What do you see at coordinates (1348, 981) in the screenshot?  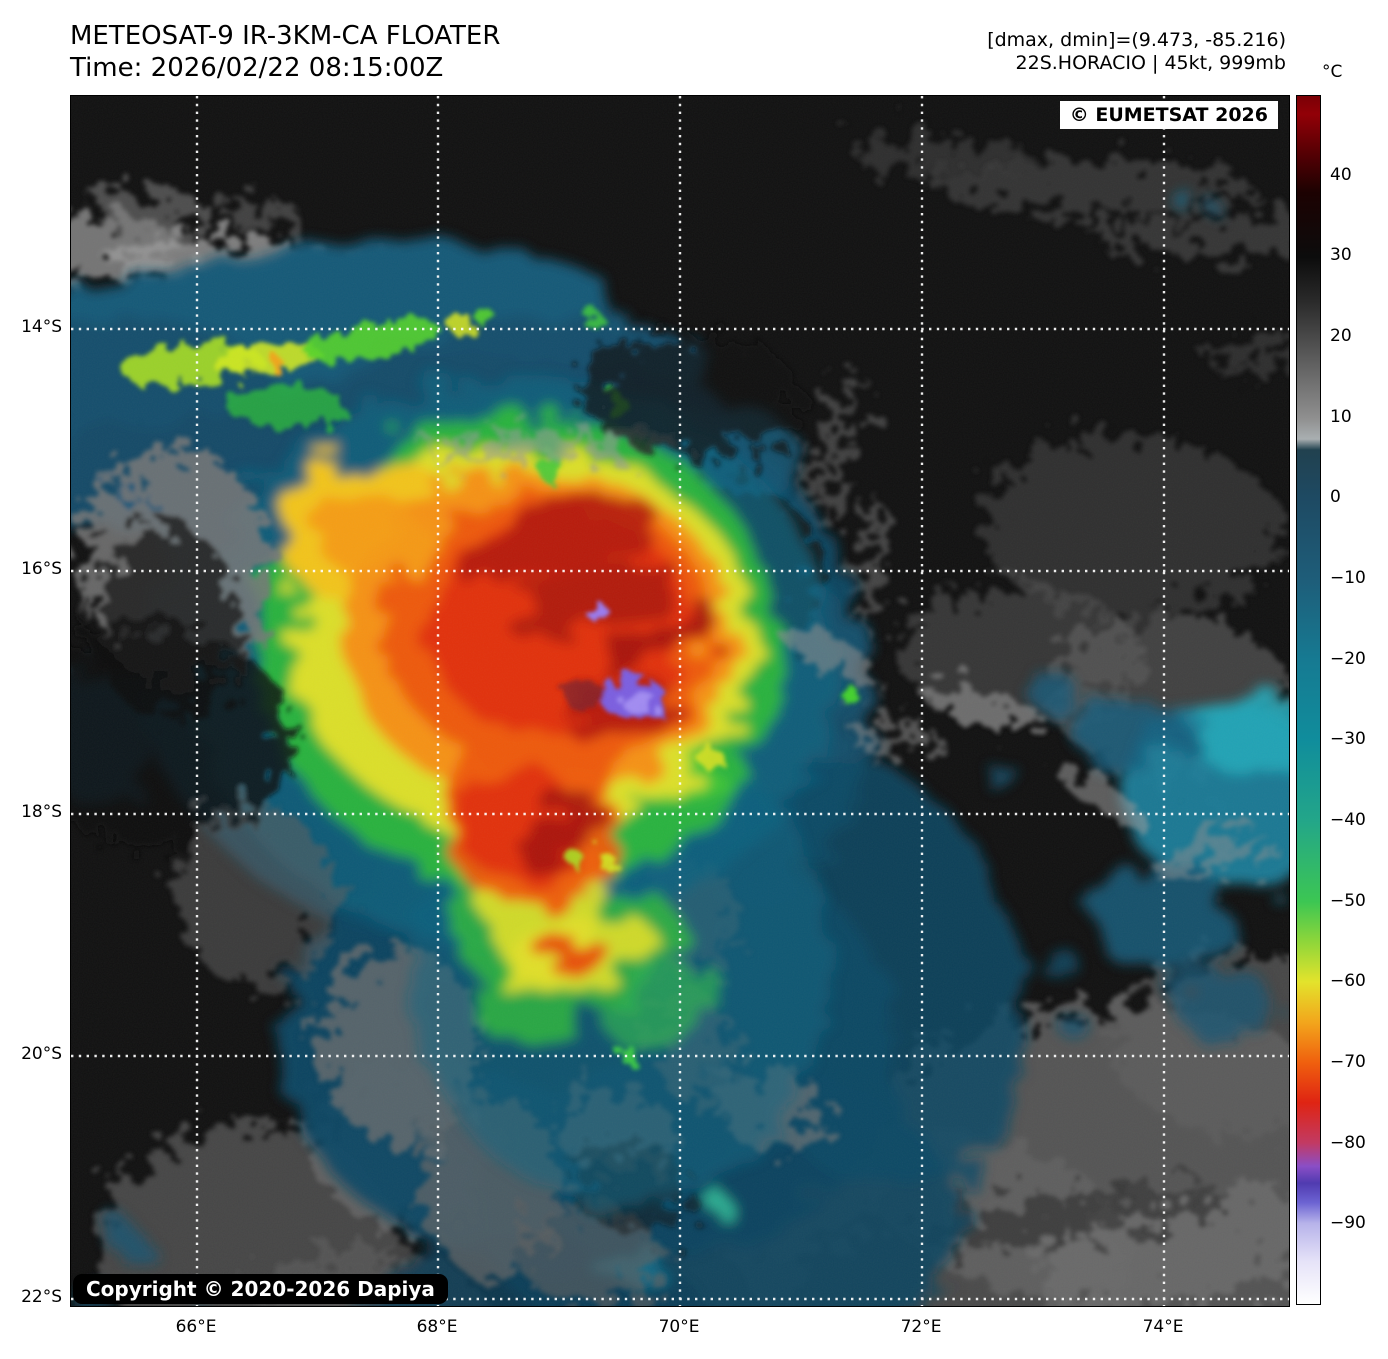 I see `colorbar-tick: −60` at bounding box center [1348, 981].